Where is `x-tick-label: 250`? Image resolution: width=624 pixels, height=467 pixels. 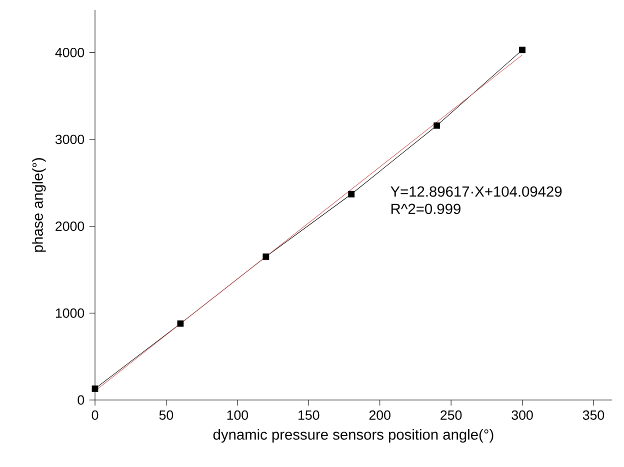
x-tick-label: 250 is located at coordinates (451, 415).